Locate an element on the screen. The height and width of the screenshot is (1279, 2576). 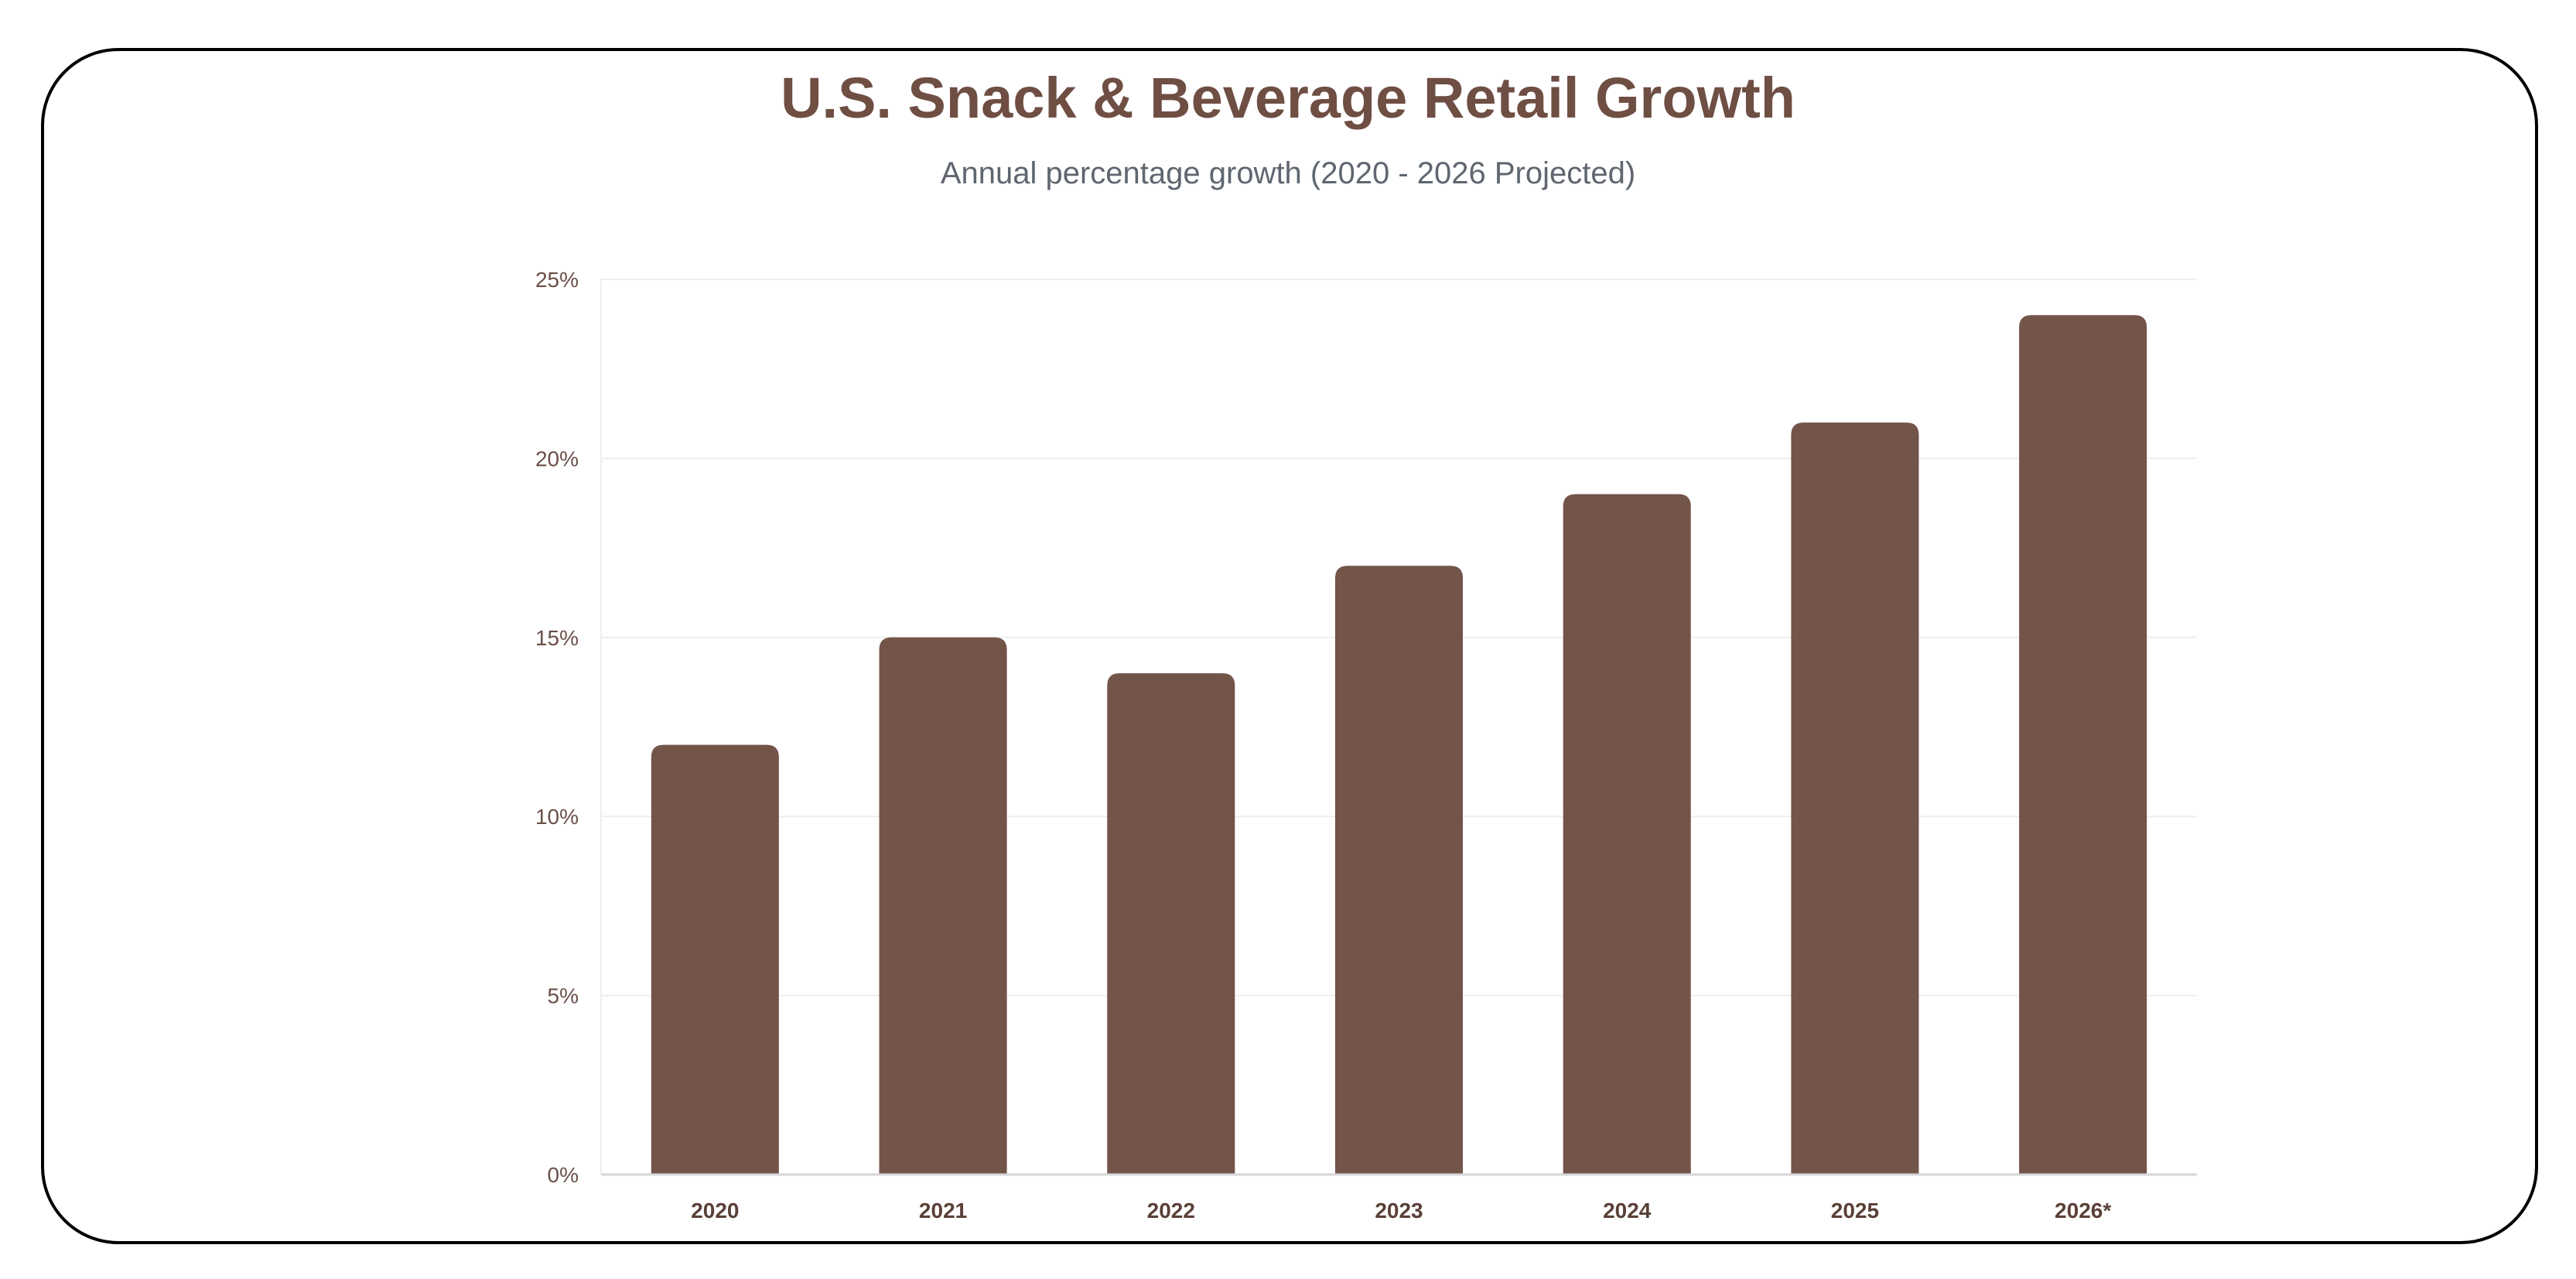
y-tick-label: 0% is located at coordinates (563, 1175).